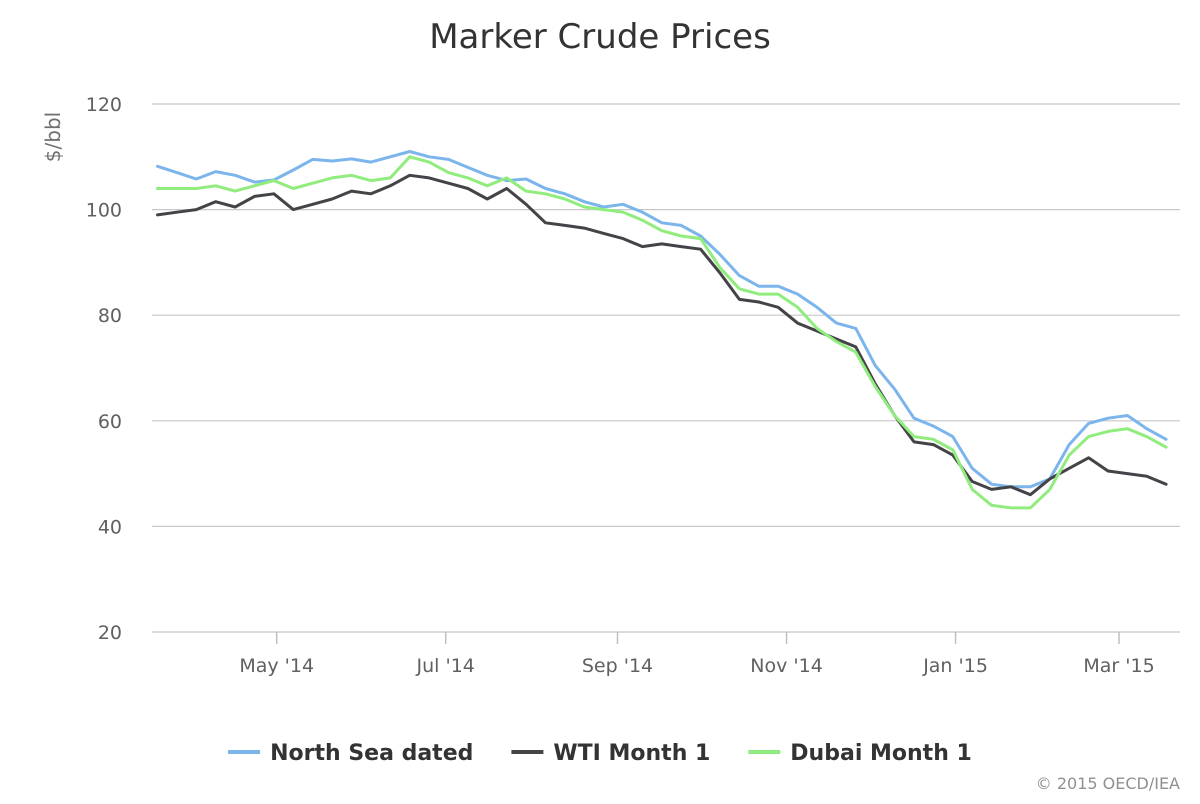 This screenshot has height=804, width=1200. Describe the element at coordinates (53, 137) in the screenshot. I see `y-axis-label: $/bbl` at that location.